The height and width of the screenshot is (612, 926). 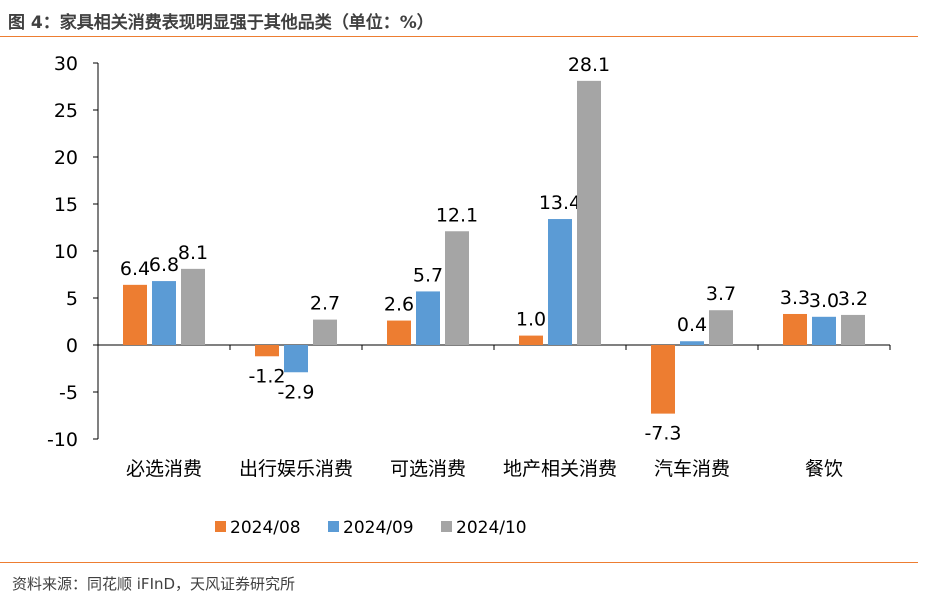 I want to click on data-label: 3.7, so click(x=721, y=294).